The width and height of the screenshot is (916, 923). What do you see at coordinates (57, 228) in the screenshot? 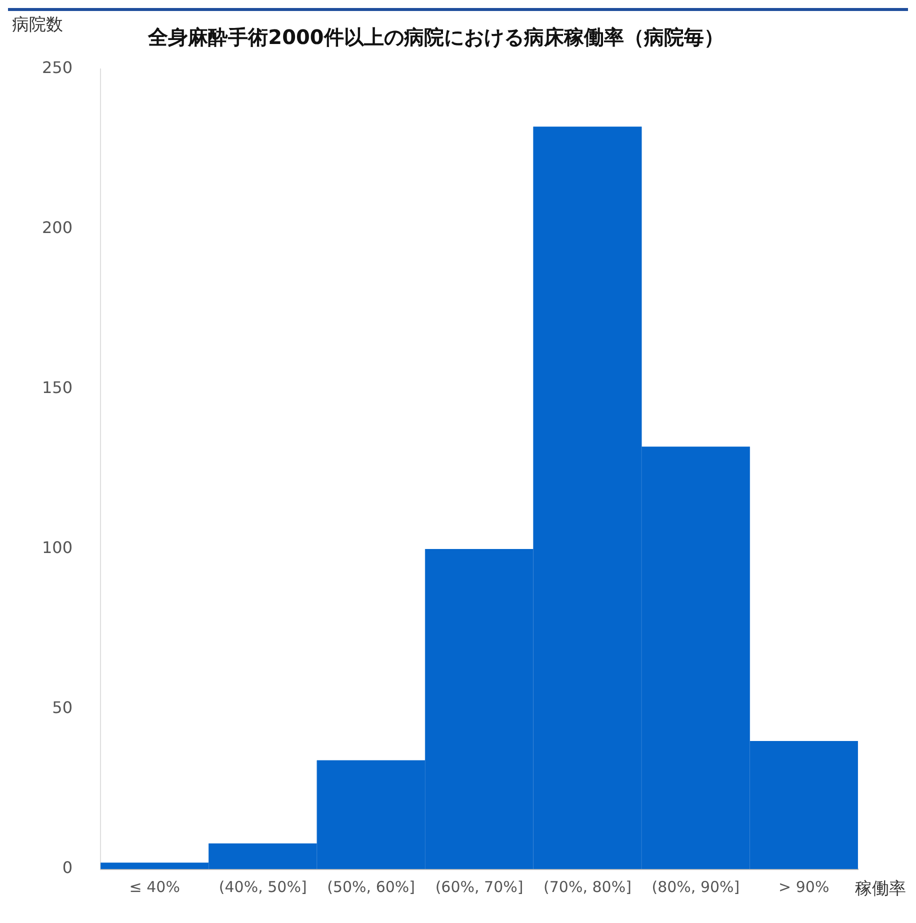
I see `y-tick-label: 200` at bounding box center [57, 228].